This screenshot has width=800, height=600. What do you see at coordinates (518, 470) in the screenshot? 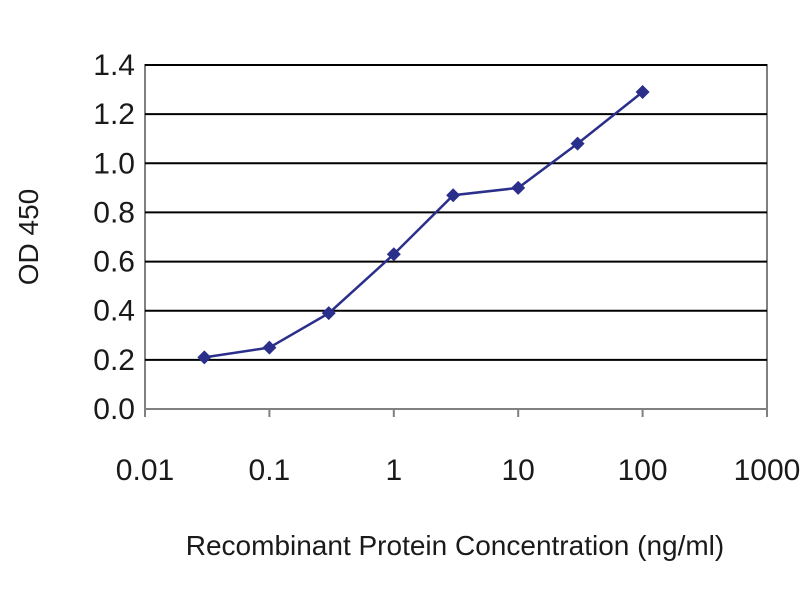
I see `x-tick-label: 10` at bounding box center [518, 470].